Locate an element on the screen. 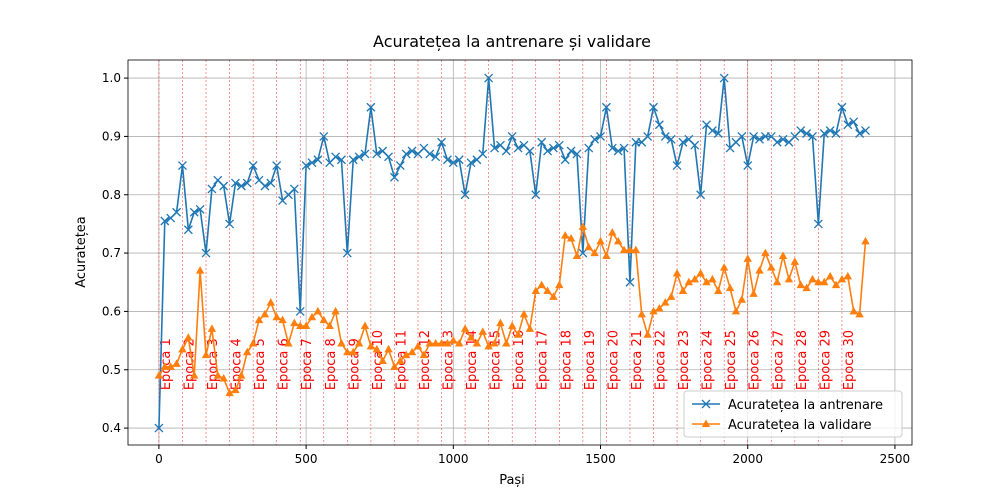 The width and height of the screenshot is (1000, 500). epoch-label: Epoca 21 is located at coordinates (637, 360).